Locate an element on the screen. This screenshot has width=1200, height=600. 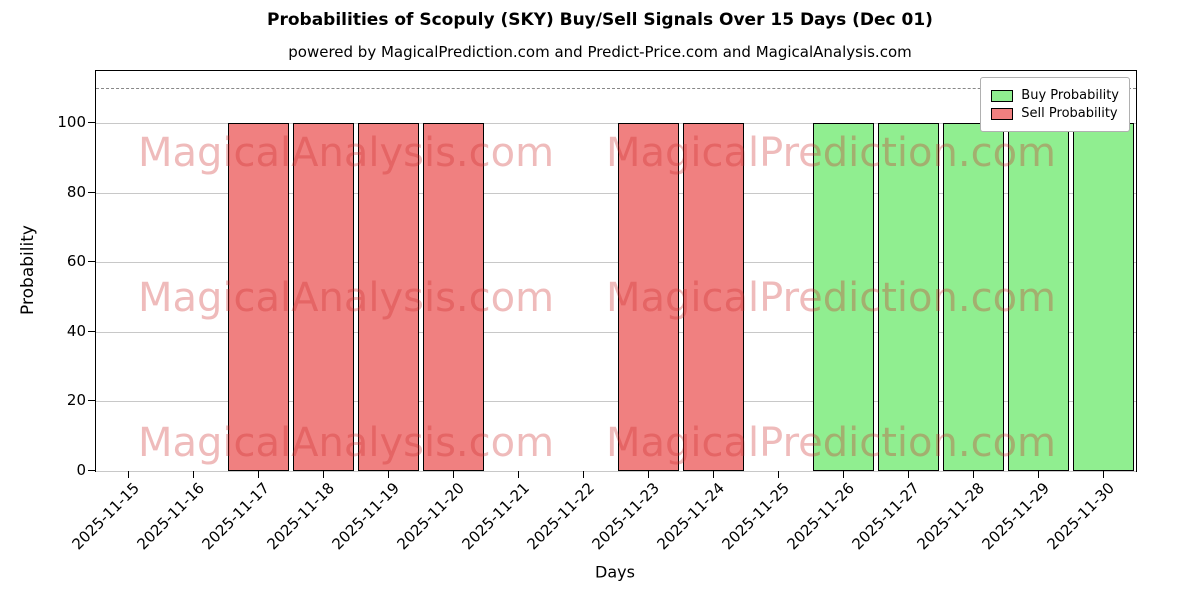
y-tick-label: 0 is located at coordinates (81, 470).